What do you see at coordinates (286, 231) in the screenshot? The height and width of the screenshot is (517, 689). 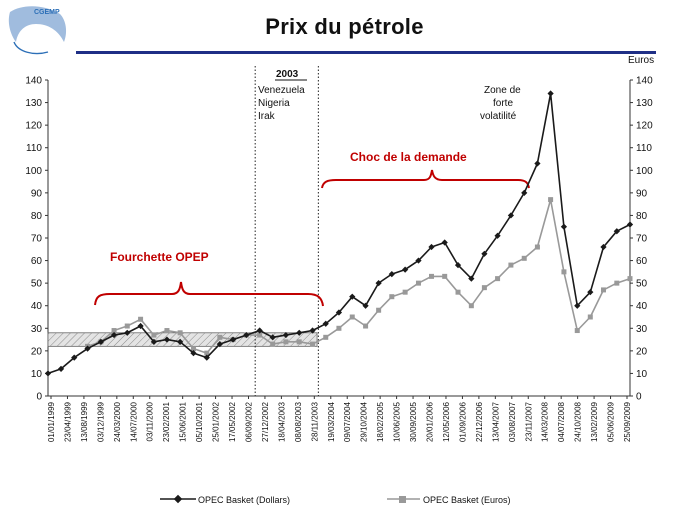 I see `vertical-marker-layer` at bounding box center [286, 231].